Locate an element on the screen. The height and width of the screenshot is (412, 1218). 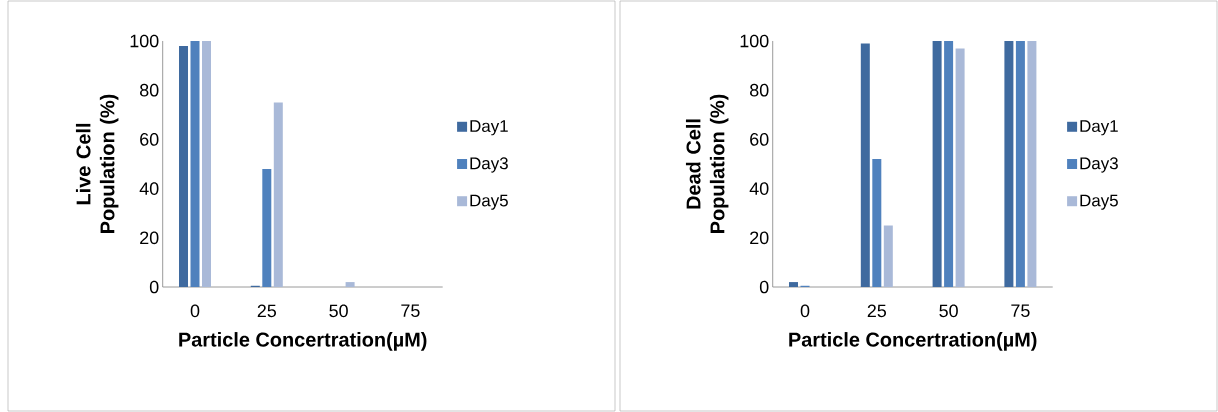
y-axis-title: Dead Cell Population (%) is located at coordinates (707, 163).